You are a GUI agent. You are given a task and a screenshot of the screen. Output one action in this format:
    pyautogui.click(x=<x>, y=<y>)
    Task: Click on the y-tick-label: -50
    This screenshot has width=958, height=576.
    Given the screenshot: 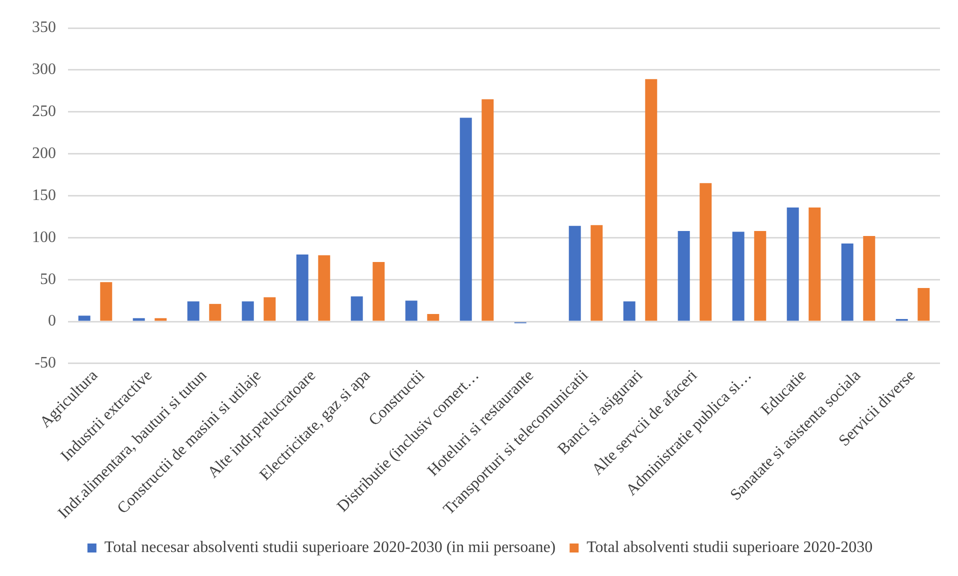 What is the action you would take?
    pyautogui.click(x=45, y=363)
    